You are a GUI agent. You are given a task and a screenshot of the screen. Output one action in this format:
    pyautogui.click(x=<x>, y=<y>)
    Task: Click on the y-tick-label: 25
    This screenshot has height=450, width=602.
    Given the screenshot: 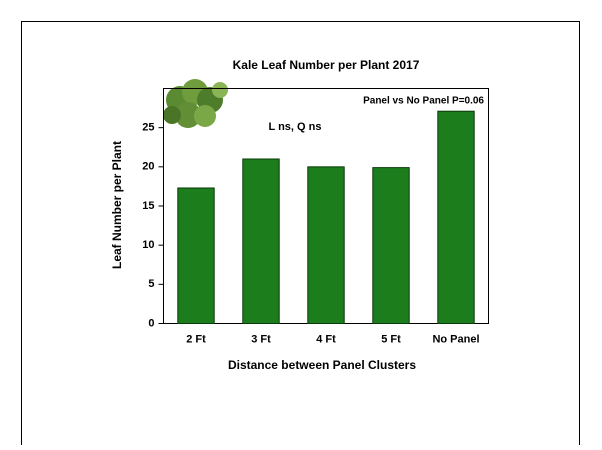 What is the action you would take?
    pyautogui.click(x=148, y=128)
    